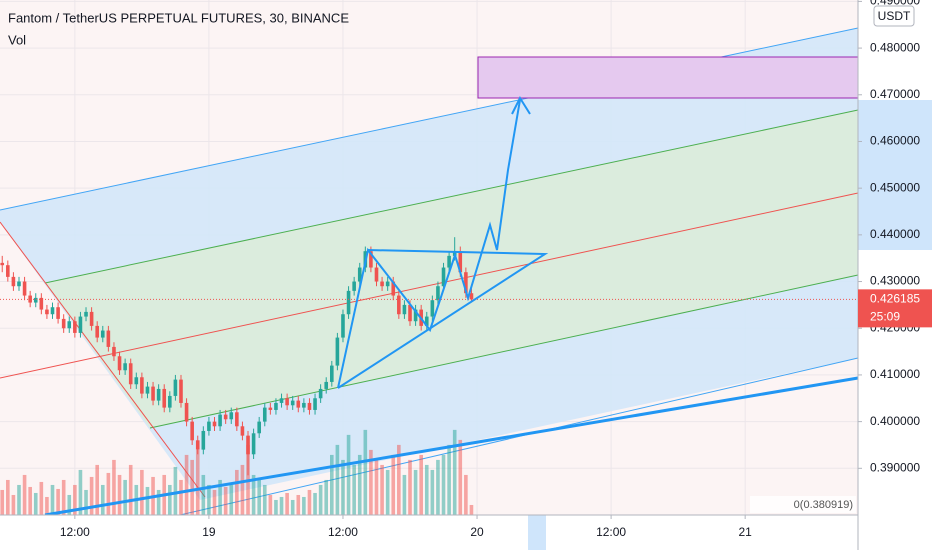 This screenshot has height=550, width=932. Describe the element at coordinates (895, 374) in the screenshot. I see `y-tick-label: 0.410000` at that location.